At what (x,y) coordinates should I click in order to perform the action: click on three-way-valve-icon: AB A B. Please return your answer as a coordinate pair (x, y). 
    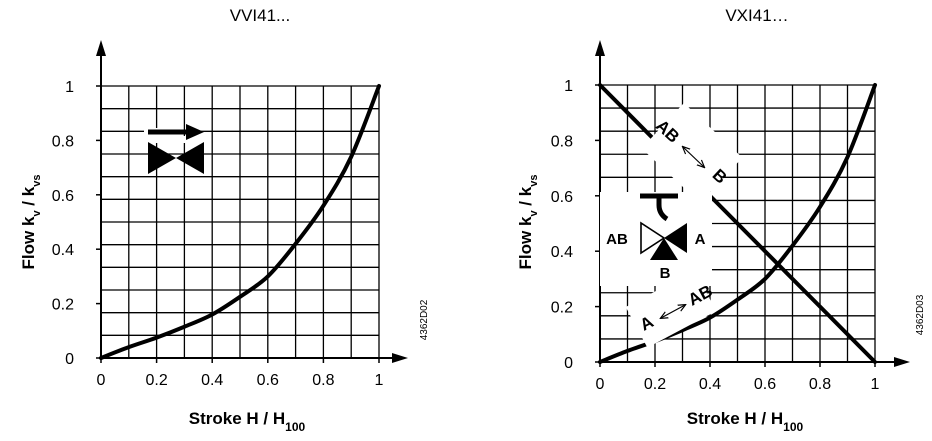
    Looking at the image, I should click on (656, 239).